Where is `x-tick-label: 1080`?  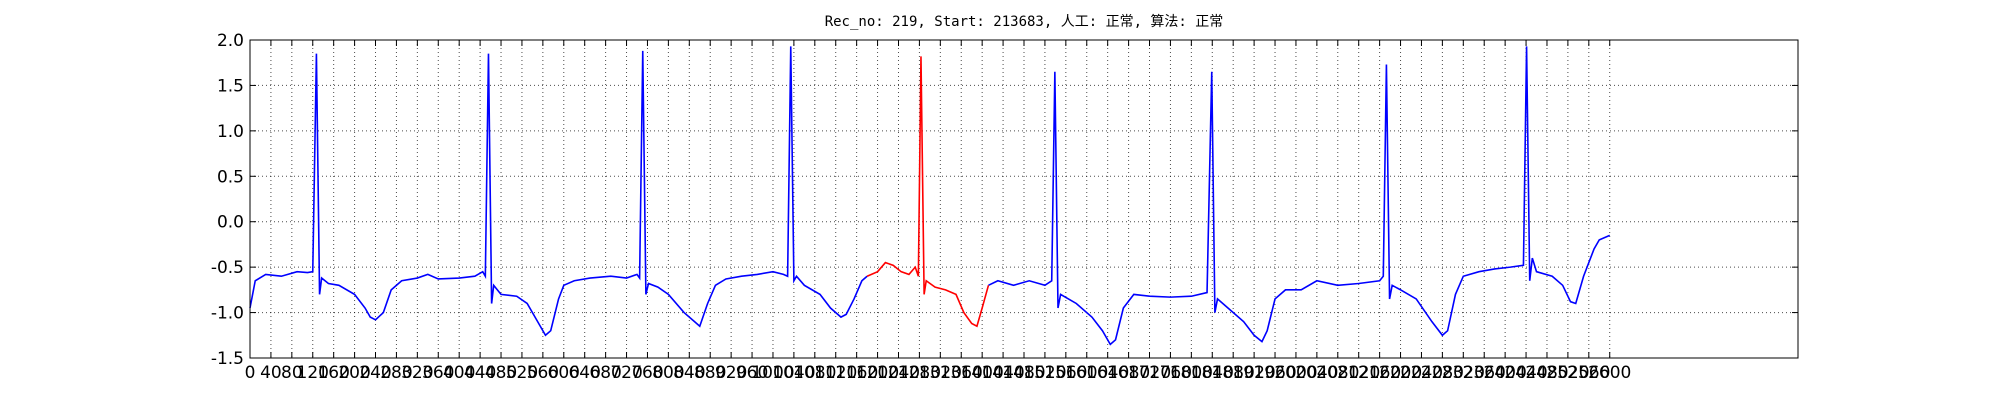 x-tick-label: 1080 is located at coordinates (814, 373).